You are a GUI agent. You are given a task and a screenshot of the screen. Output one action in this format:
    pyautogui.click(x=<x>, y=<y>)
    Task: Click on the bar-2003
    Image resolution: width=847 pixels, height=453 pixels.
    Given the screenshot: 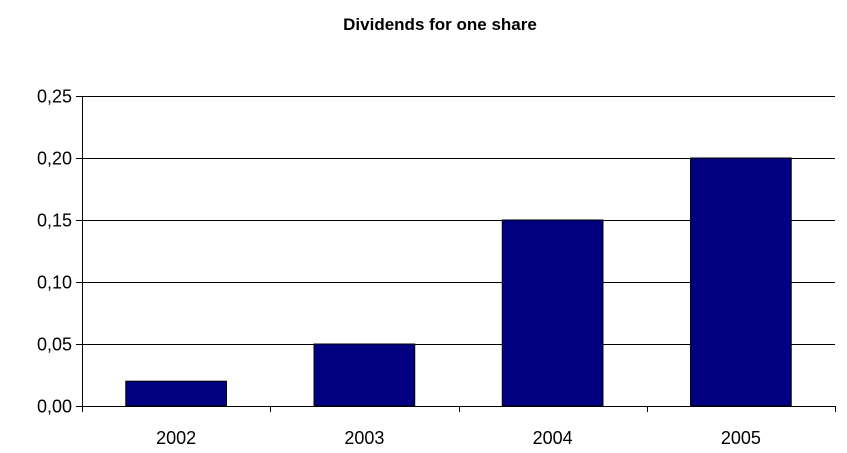 What is the action you would take?
    pyautogui.click(x=364, y=375)
    